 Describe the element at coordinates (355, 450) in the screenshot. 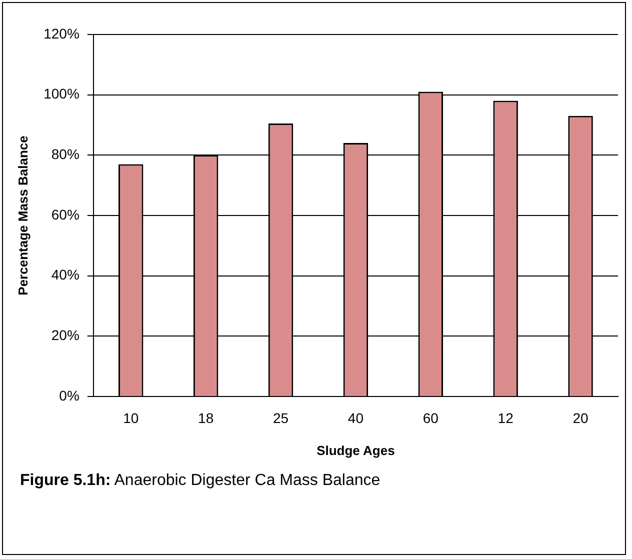

I see `x-axis-title: Sludge Ages` at that location.